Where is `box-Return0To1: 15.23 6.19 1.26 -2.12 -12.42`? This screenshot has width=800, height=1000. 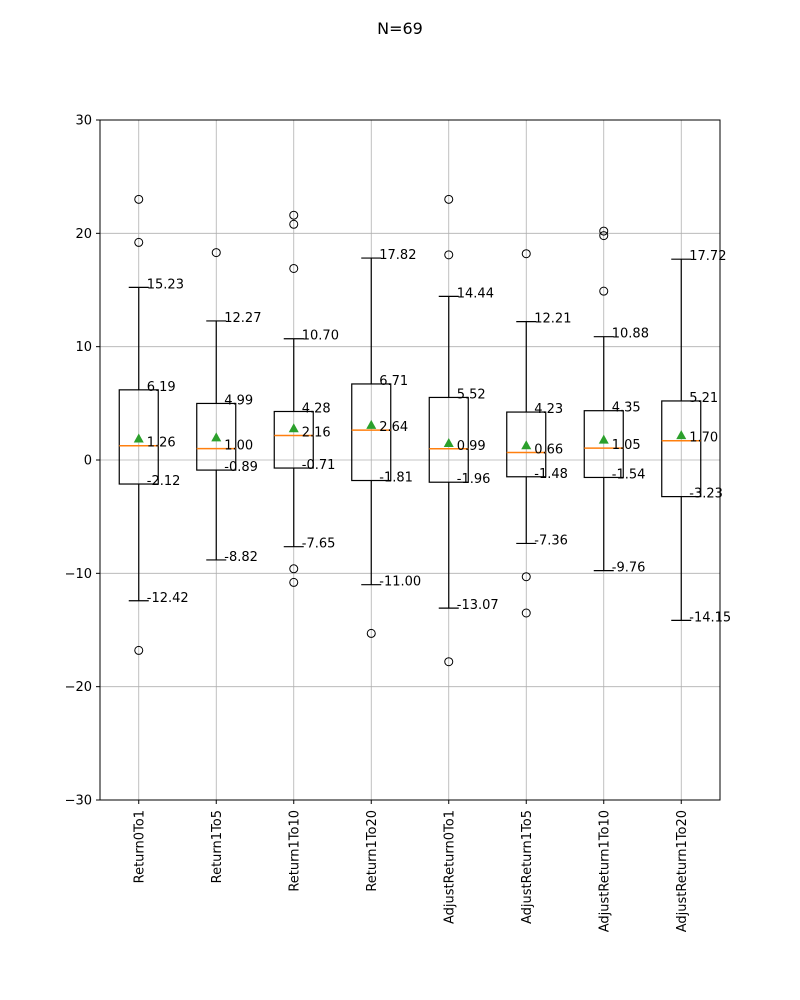 box-Return0To1: 15.23 6.19 1.26 -2.12 -12.42 is located at coordinates (153, 424).